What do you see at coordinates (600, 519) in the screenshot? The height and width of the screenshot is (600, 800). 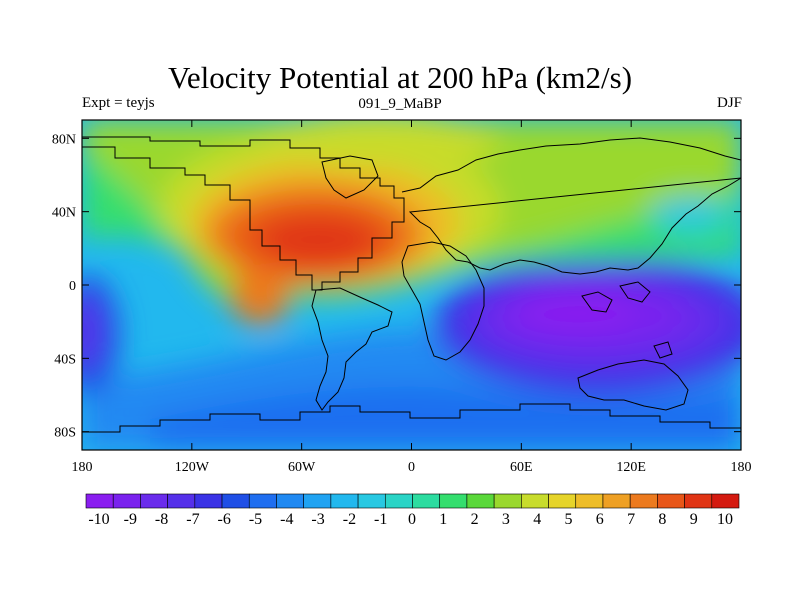 I see `colorbar-label: 6` at bounding box center [600, 519].